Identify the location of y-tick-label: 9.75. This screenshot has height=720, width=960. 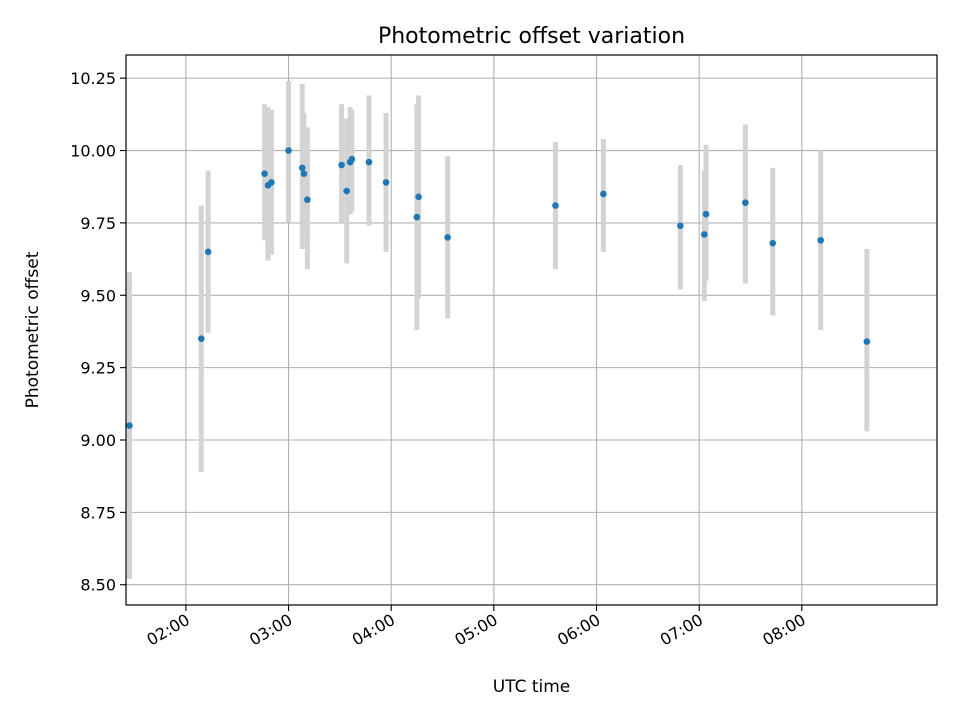
(98, 223).